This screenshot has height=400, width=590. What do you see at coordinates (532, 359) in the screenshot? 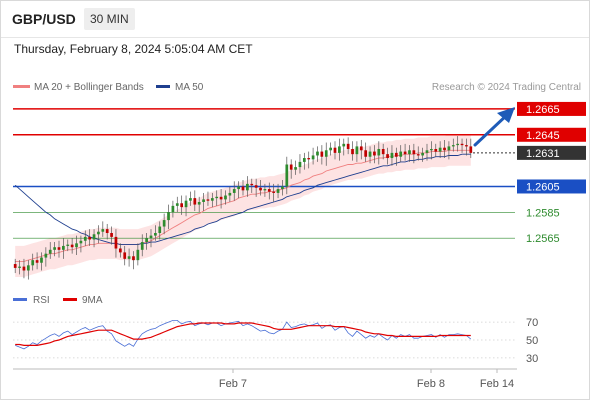
I see `rsi-axis-label: 30` at bounding box center [532, 359].